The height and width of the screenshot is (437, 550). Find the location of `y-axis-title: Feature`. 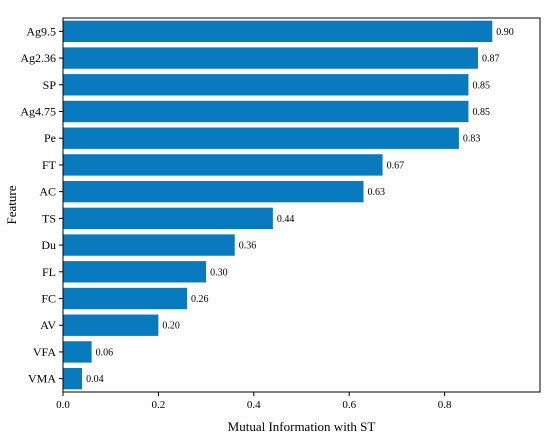

y-axis-title: Feature is located at coordinates (11, 204).